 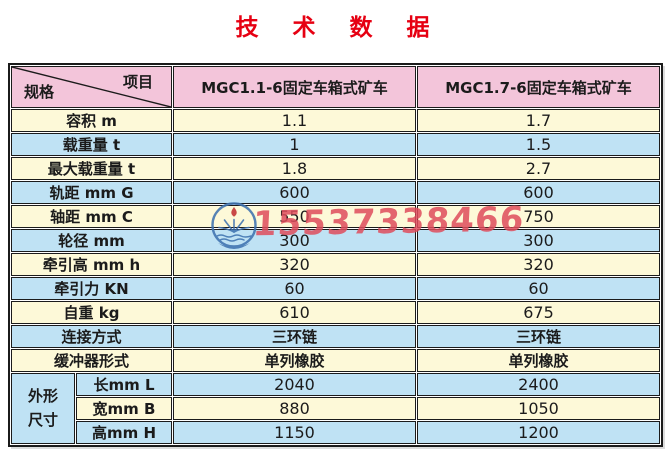 What do you see at coordinates (294, 87) in the screenshot?
I see `column-header-mgc11: MGC1.1-6固定车箱式矿车` at bounding box center [294, 87].